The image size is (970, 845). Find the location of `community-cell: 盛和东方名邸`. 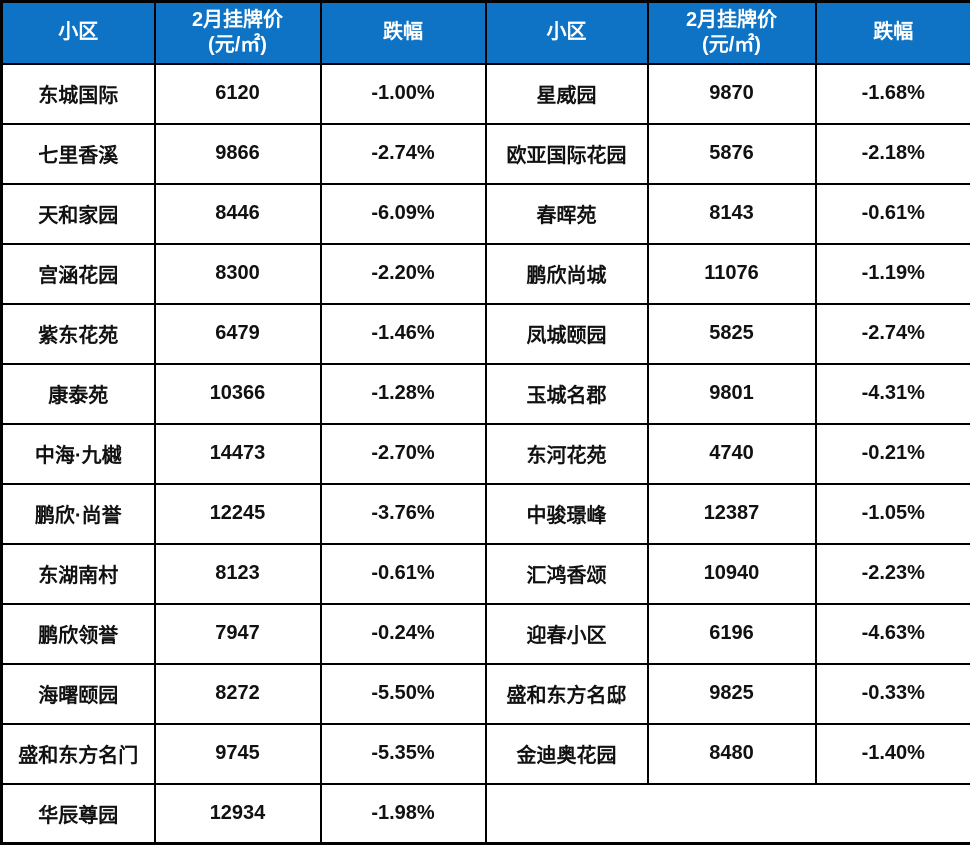

community-cell: 盛和东方名邸 is located at coordinates (567, 694).